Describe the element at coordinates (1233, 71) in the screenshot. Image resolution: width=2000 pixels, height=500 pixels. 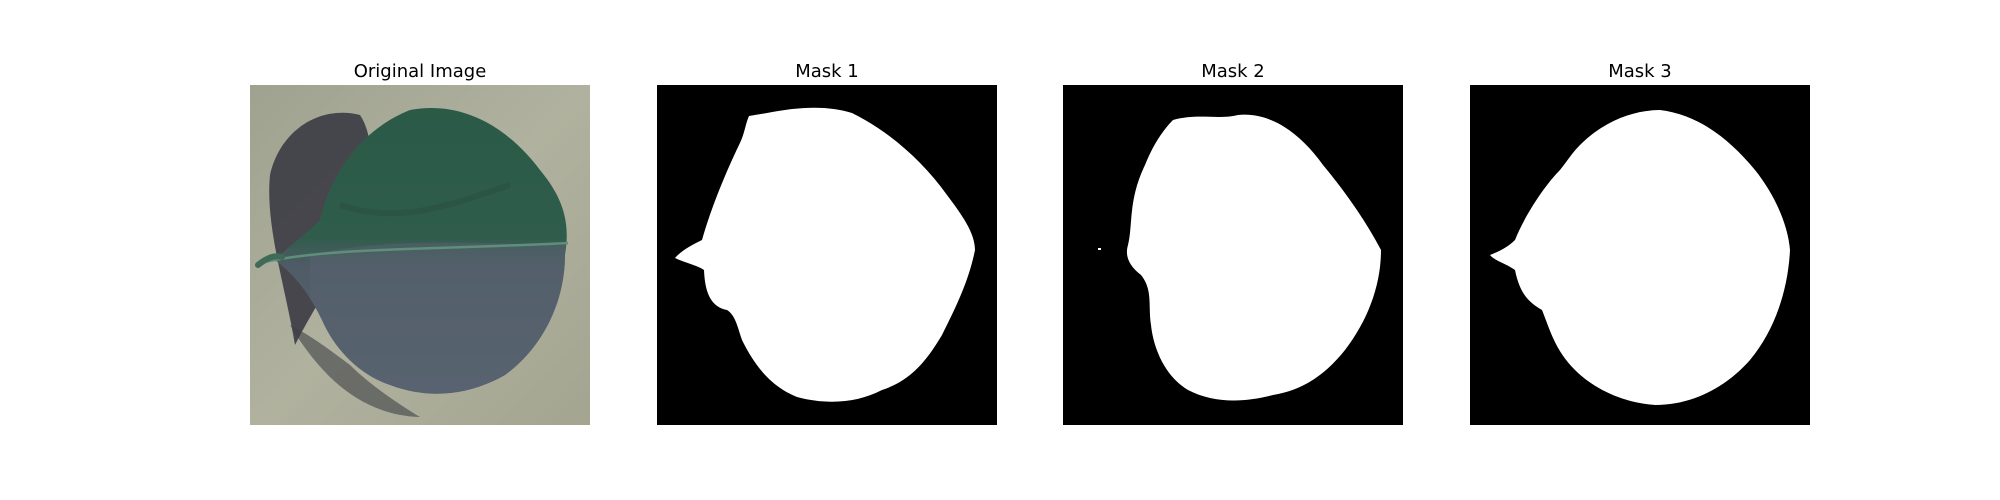
I see `panel-title-mask-2: Mask 2` at that location.